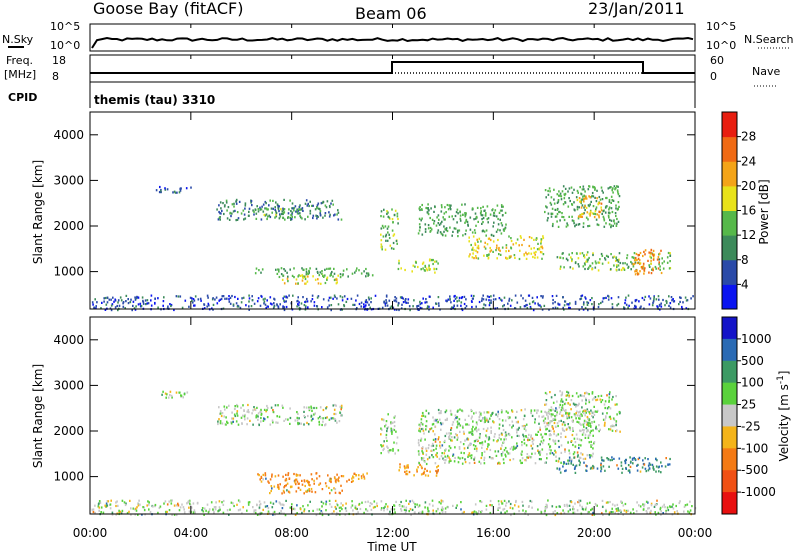  What do you see at coordinates (493, 533) in the screenshot?
I see `x-tick-label: 16:00` at bounding box center [493, 533].